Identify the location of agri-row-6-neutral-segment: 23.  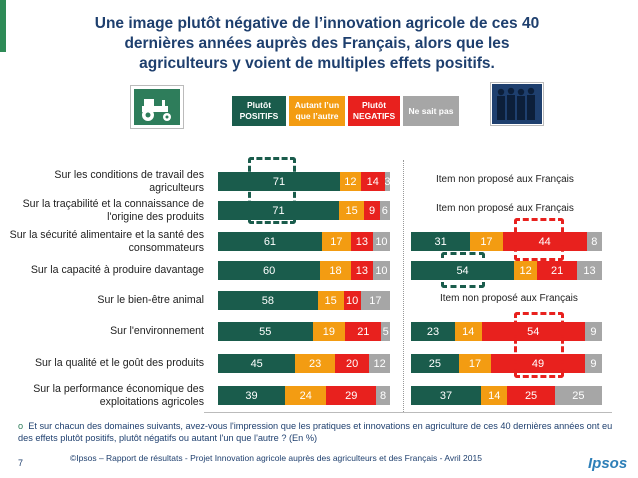
(315, 363).